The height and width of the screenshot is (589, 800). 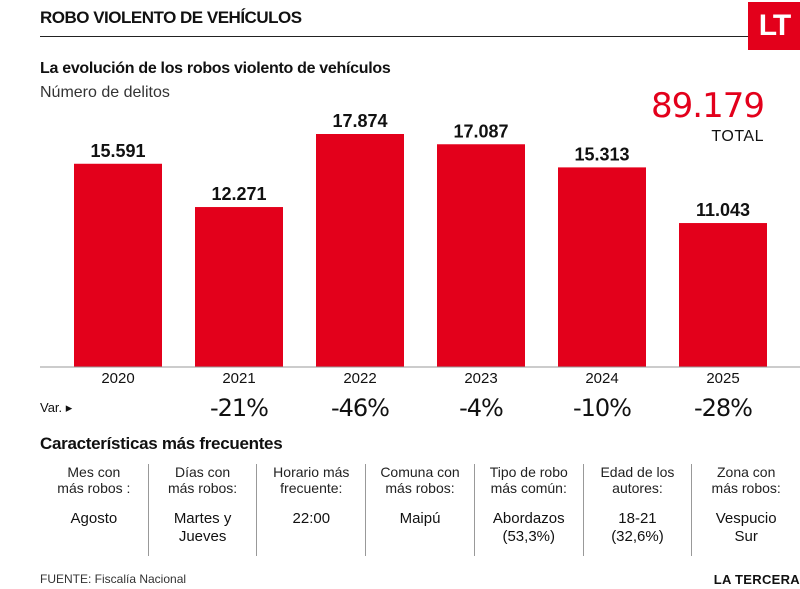 What do you see at coordinates (113, 579) in the screenshot?
I see `footer-source: FUENTE: Fiscalía Nacional` at bounding box center [113, 579].